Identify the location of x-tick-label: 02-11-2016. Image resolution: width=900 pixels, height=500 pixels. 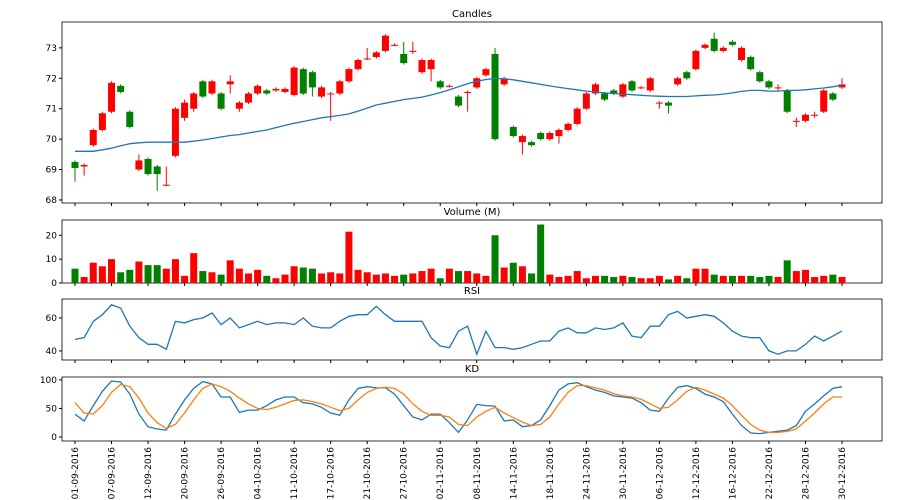
(441, 473).